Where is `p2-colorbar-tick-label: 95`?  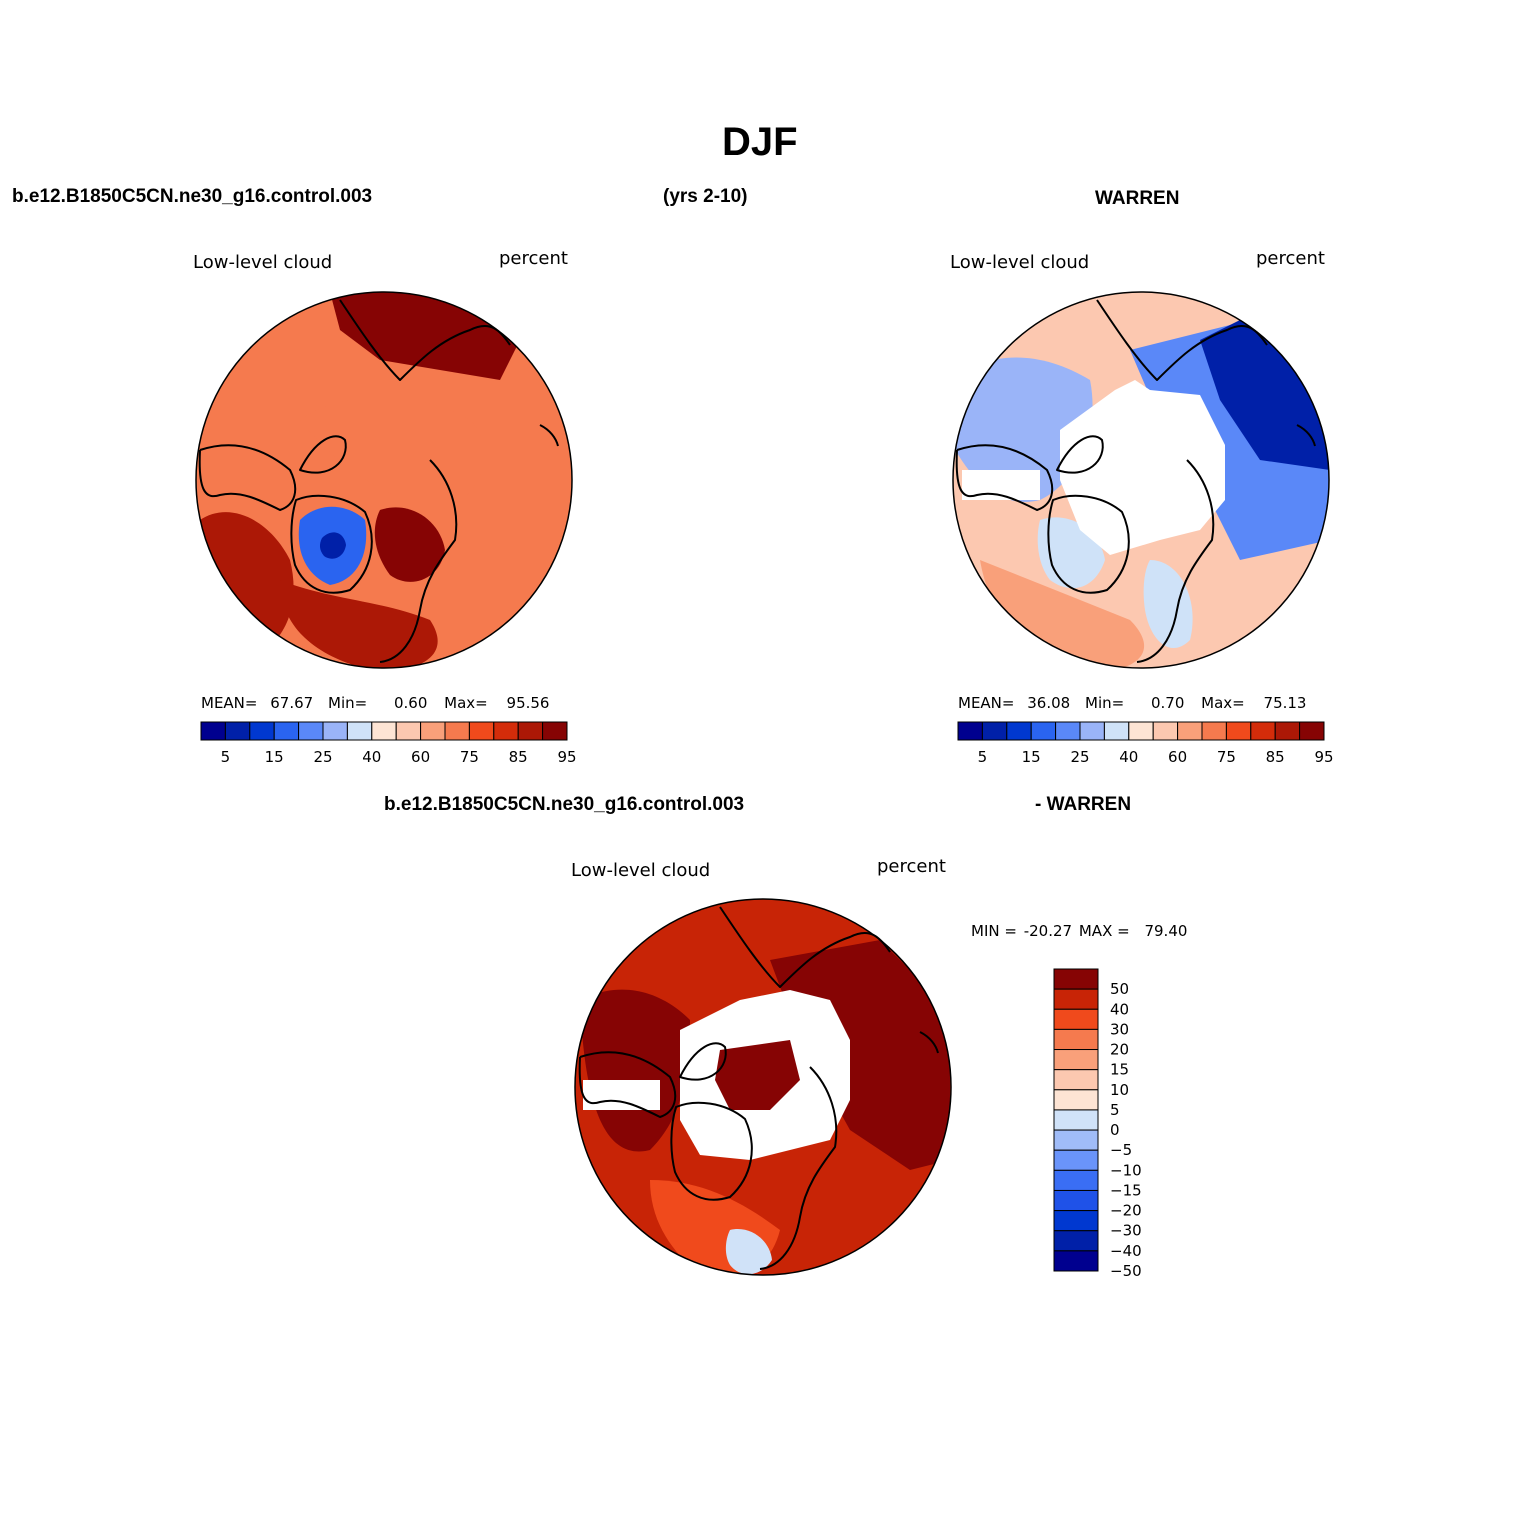
p2-colorbar-tick-label: 95 is located at coordinates (1323, 757).